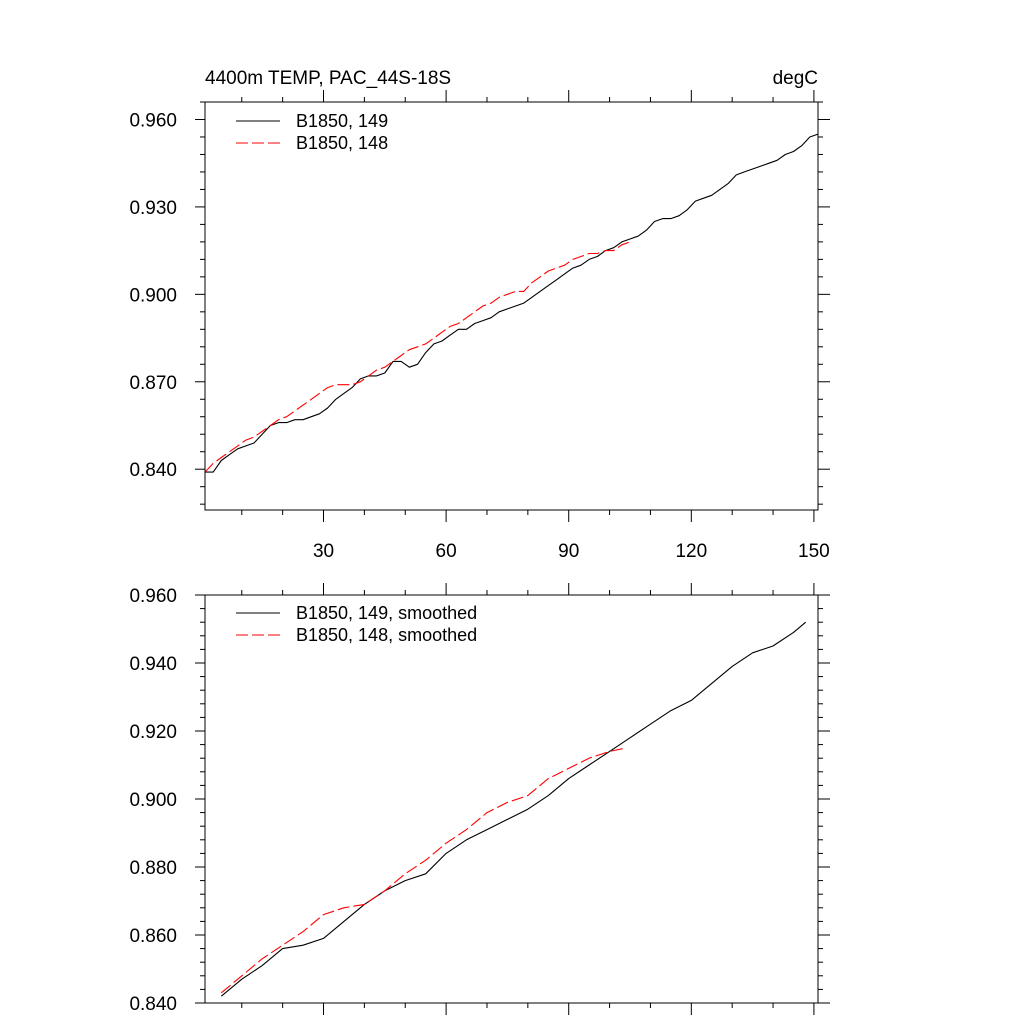  I want to click on top-y-tick-label: 0.900, so click(153, 295).